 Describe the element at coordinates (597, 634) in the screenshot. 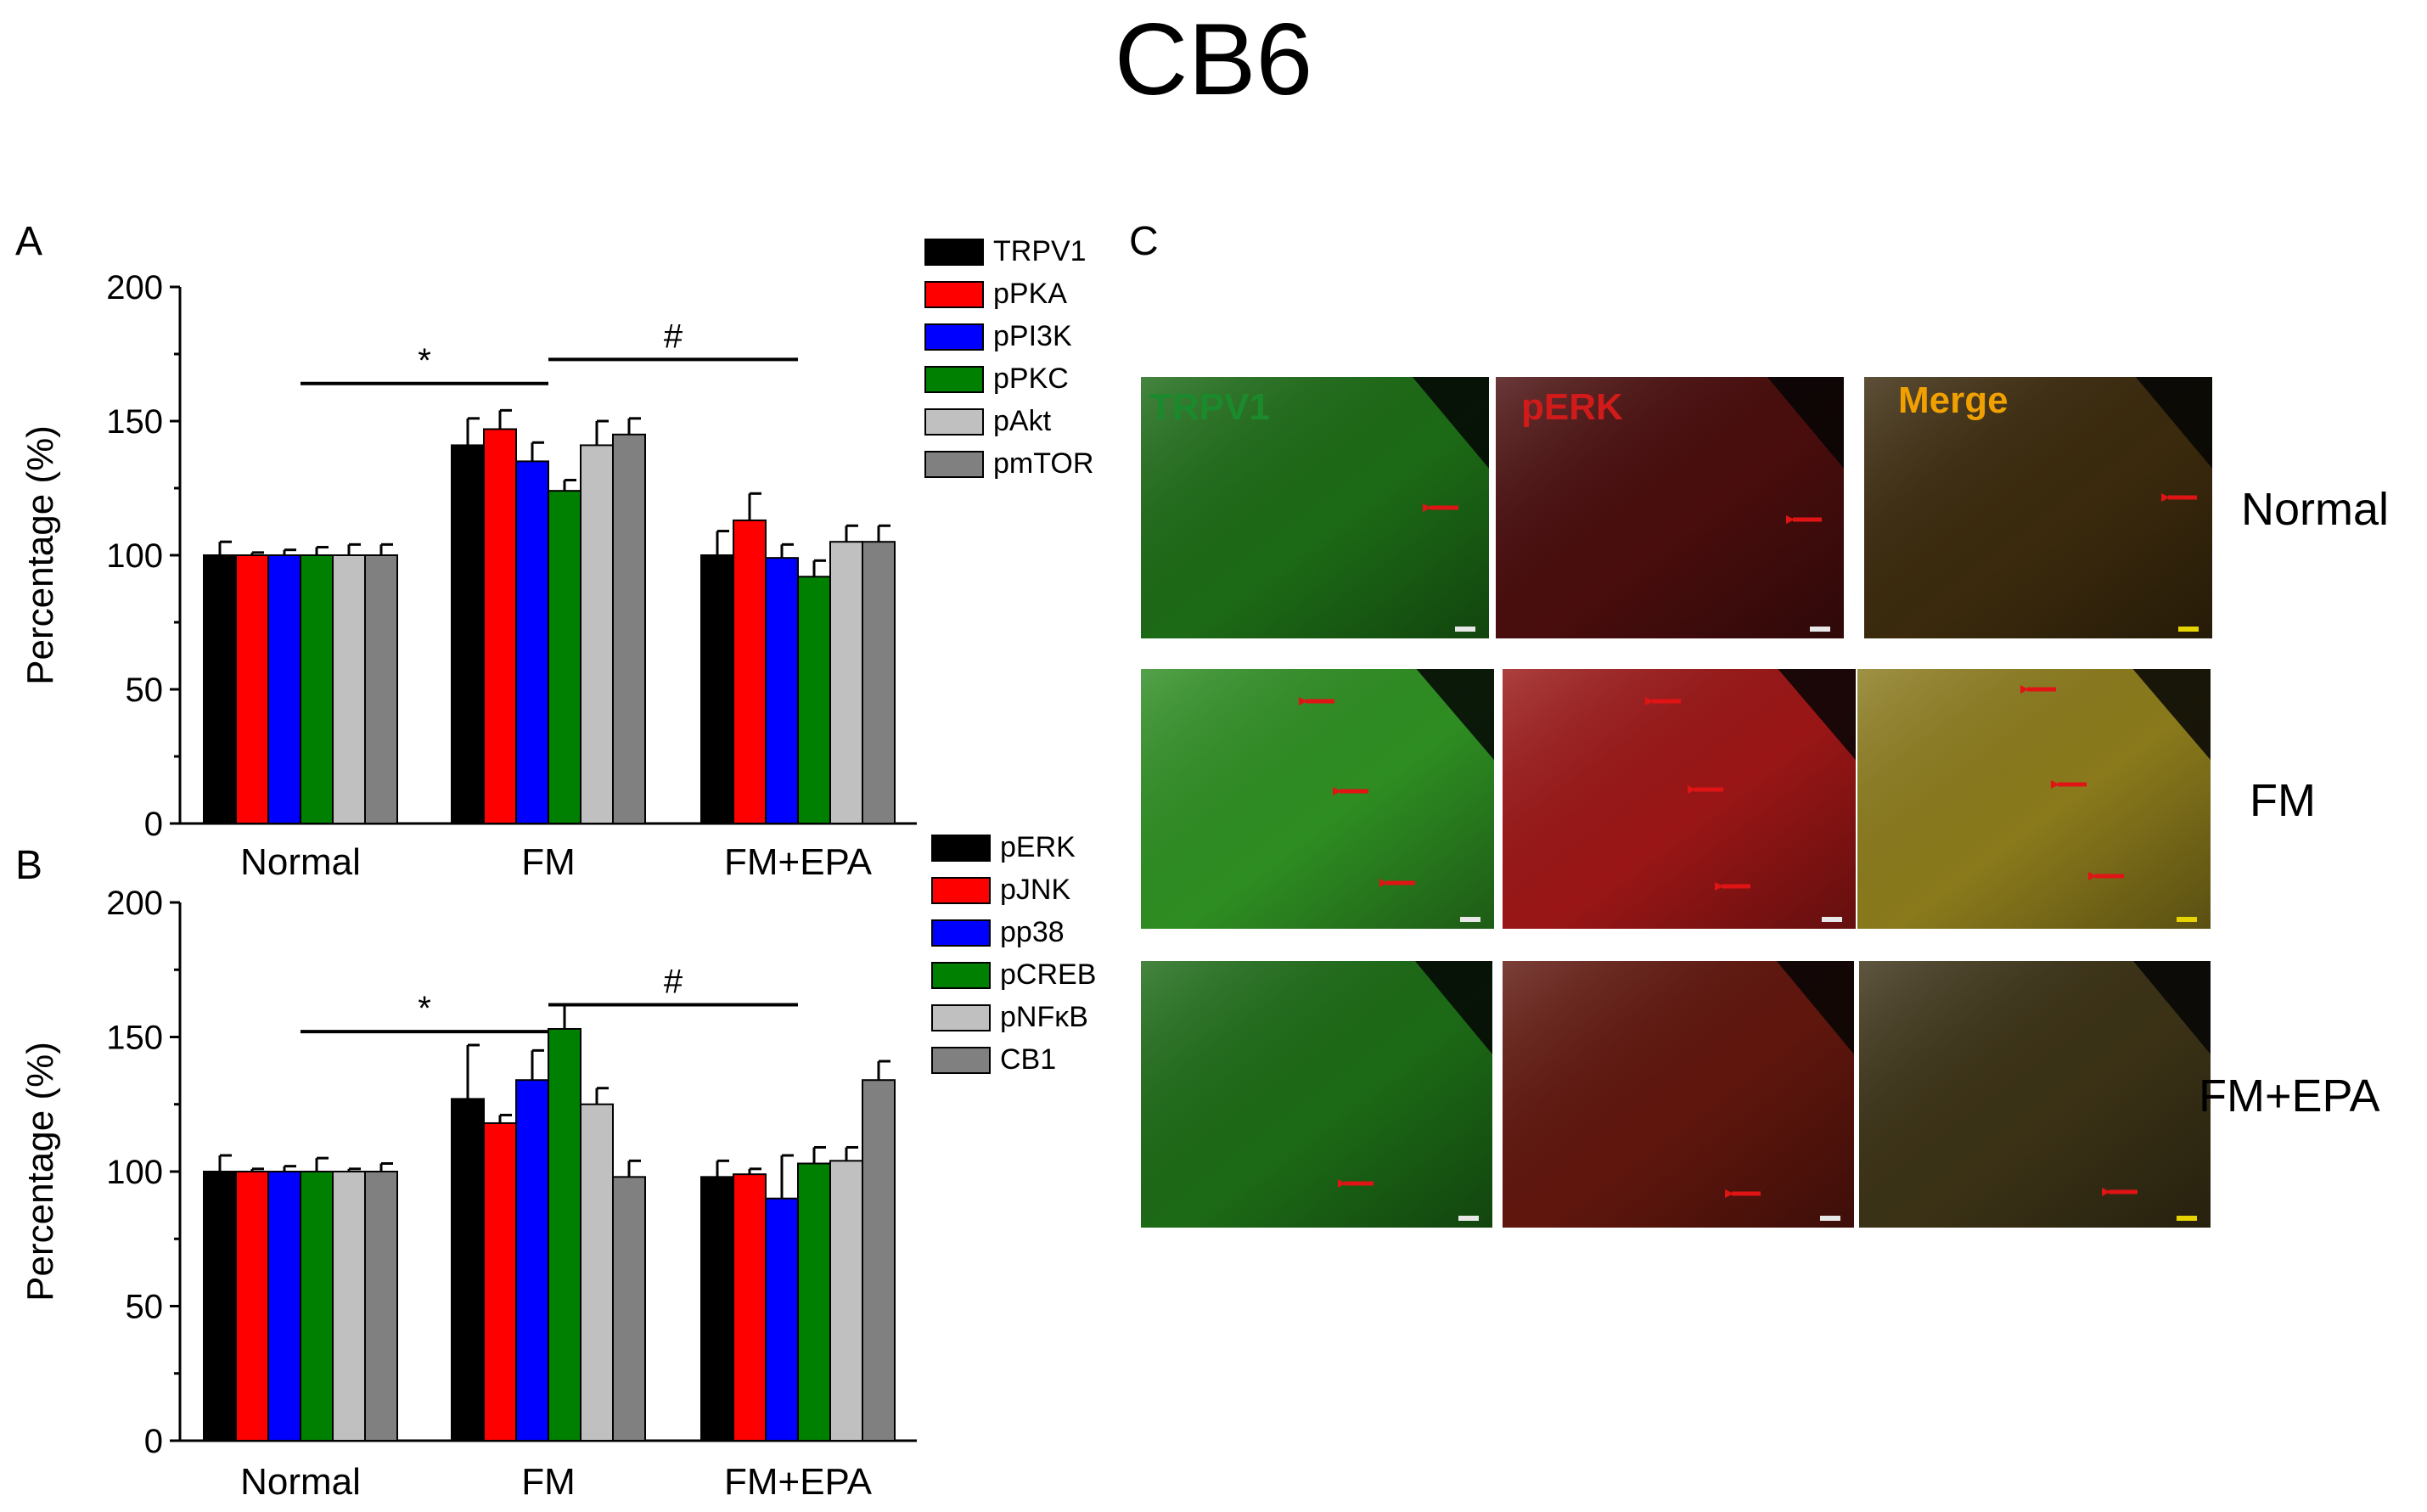

I see `bar-pakt-fm` at that location.